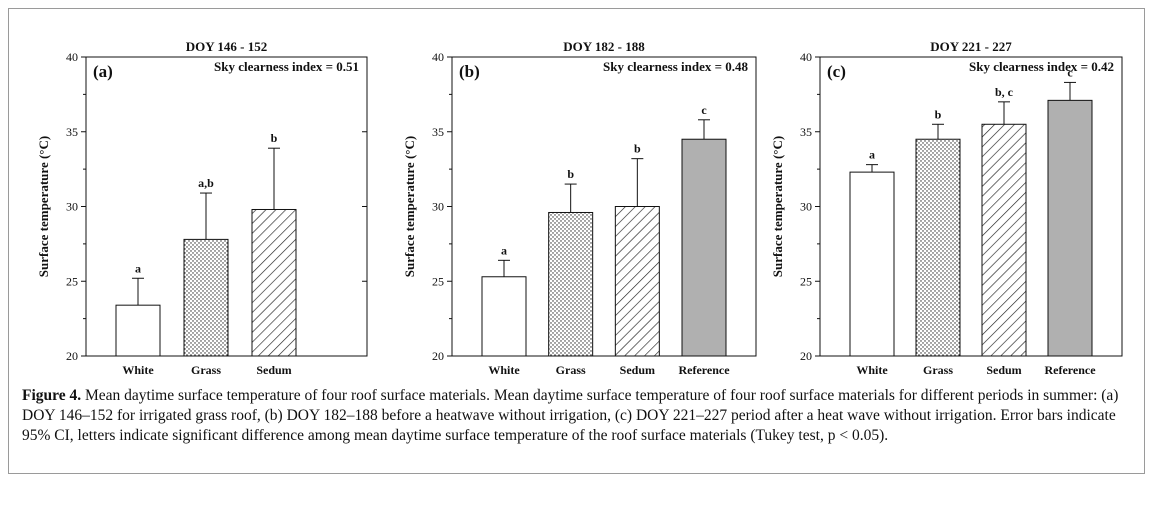  Describe the element at coordinates (286, 66) in the screenshot. I see `sky-clearness-annotation: Sky clearness index = 0.51` at that location.